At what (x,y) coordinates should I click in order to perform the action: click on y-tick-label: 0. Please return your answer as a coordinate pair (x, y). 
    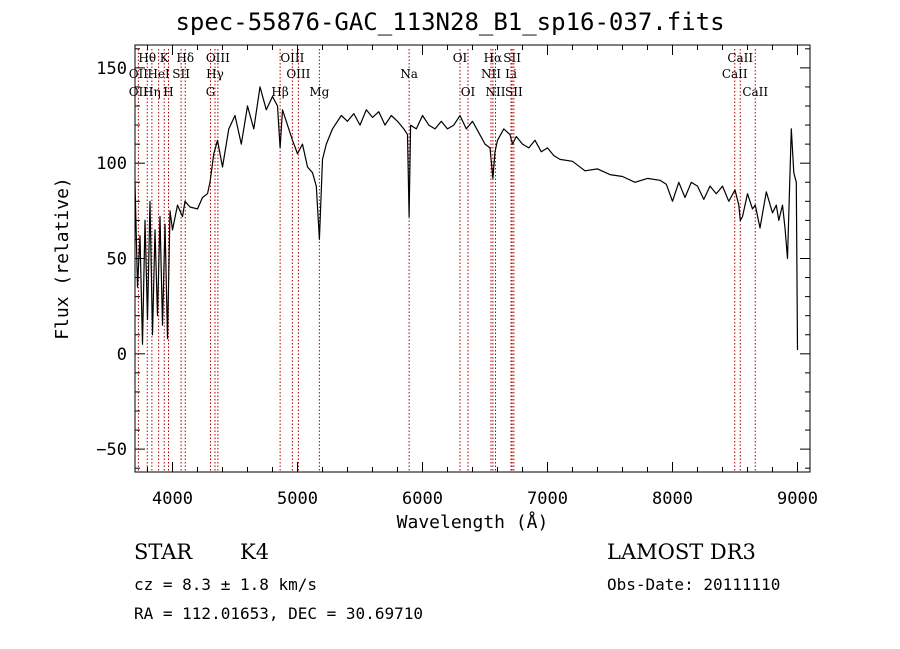
    Looking at the image, I should click on (122, 355).